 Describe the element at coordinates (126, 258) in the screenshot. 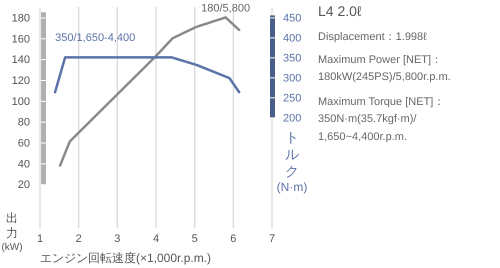

I see `x-axis-title: エンジン回転速度(×1,000r.p.m.)` at that location.